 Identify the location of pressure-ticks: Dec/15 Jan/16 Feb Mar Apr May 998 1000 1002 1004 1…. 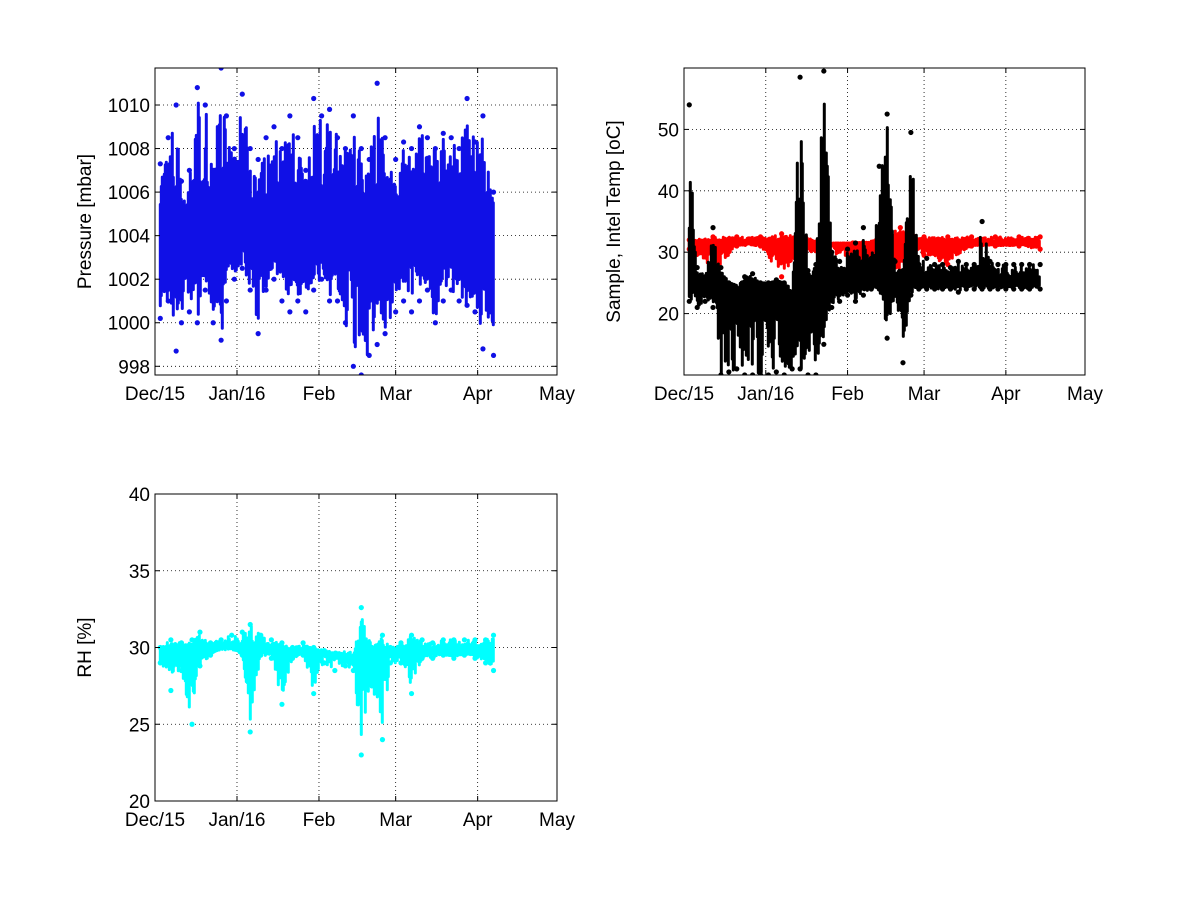
(341, 236).